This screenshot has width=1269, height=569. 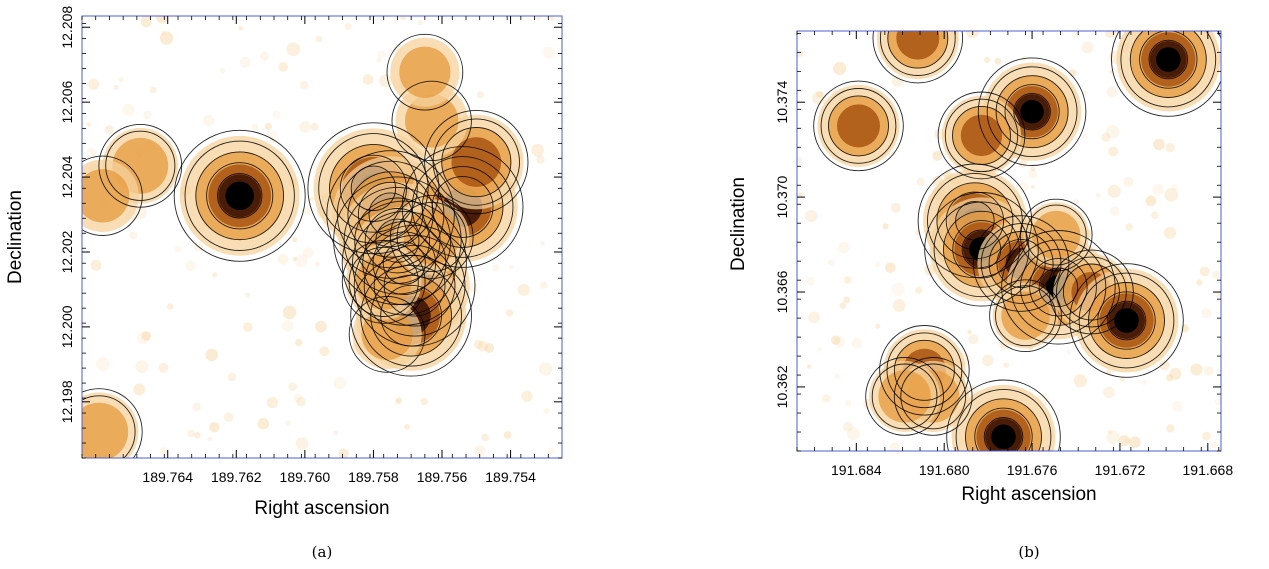 I want to click on y-axis-title: Declination, so click(x=15, y=237).